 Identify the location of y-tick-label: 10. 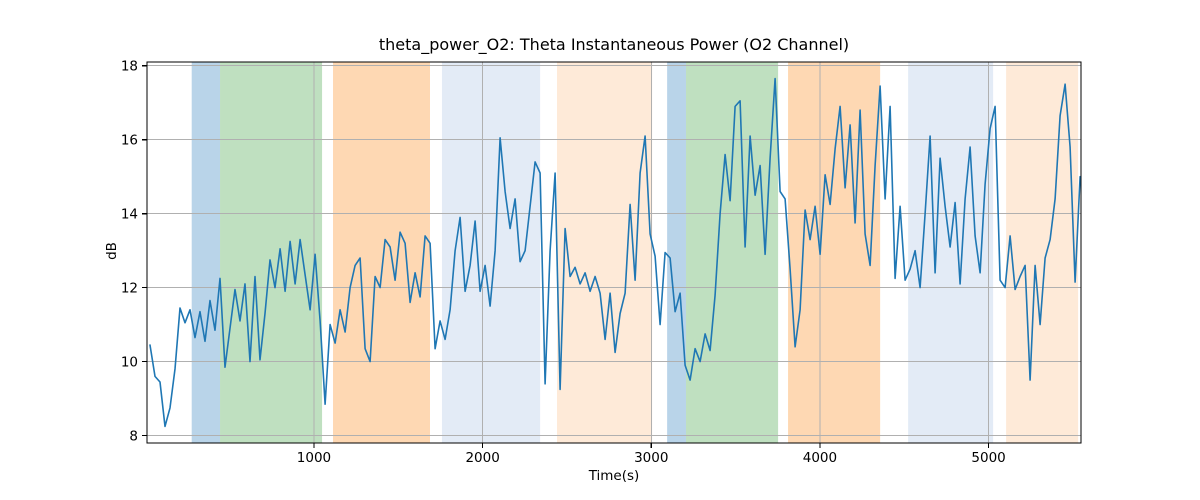
(129, 362).